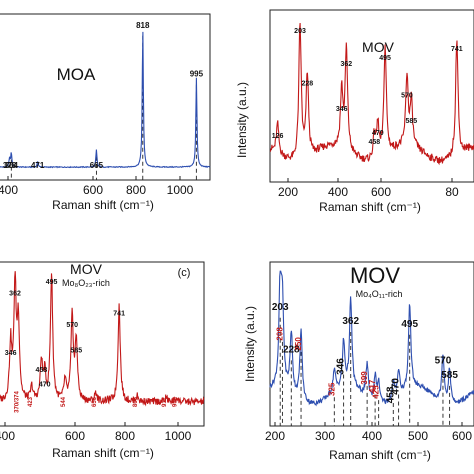 This screenshot has height=474, width=474. Describe the element at coordinates (176, 401) in the screenshot. I see `peak-label-950: 950` at that location.